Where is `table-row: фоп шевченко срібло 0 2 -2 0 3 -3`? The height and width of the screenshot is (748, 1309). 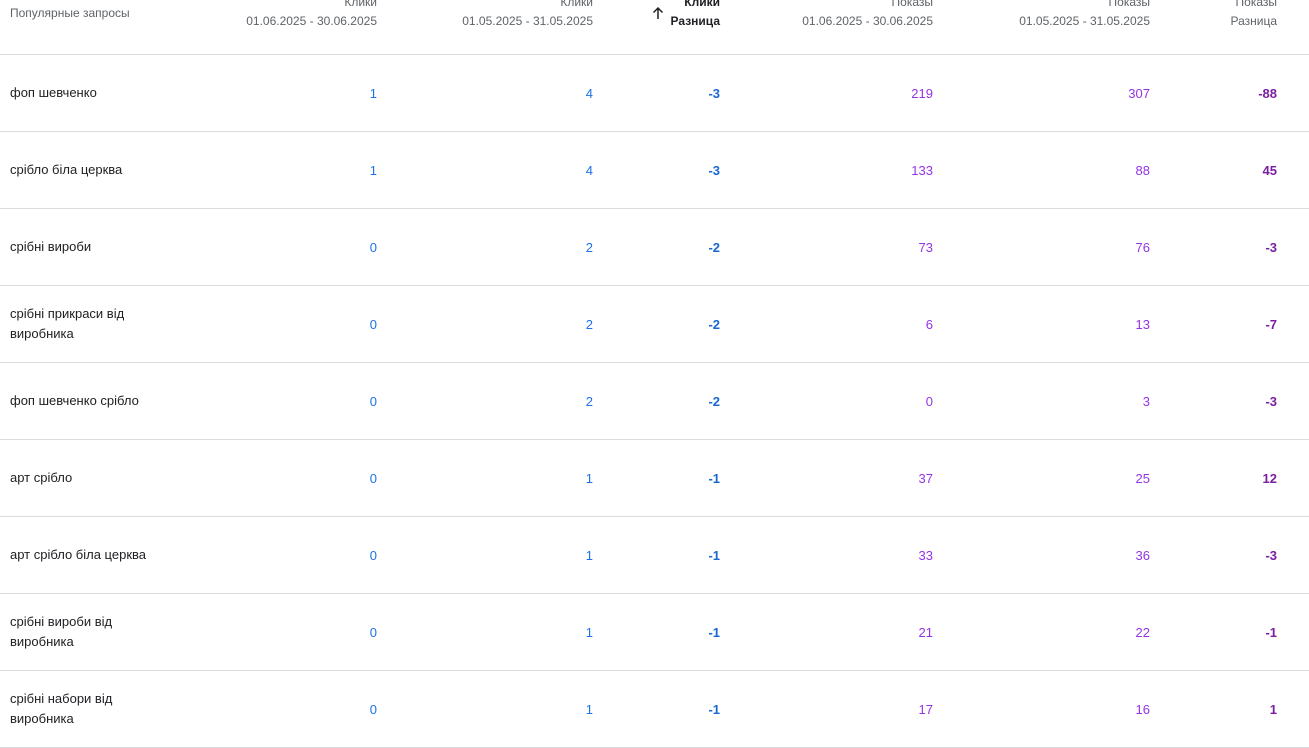 table-row: фоп шевченко срібло 0 2 -2 0 3 -3 is located at coordinates (654, 401).